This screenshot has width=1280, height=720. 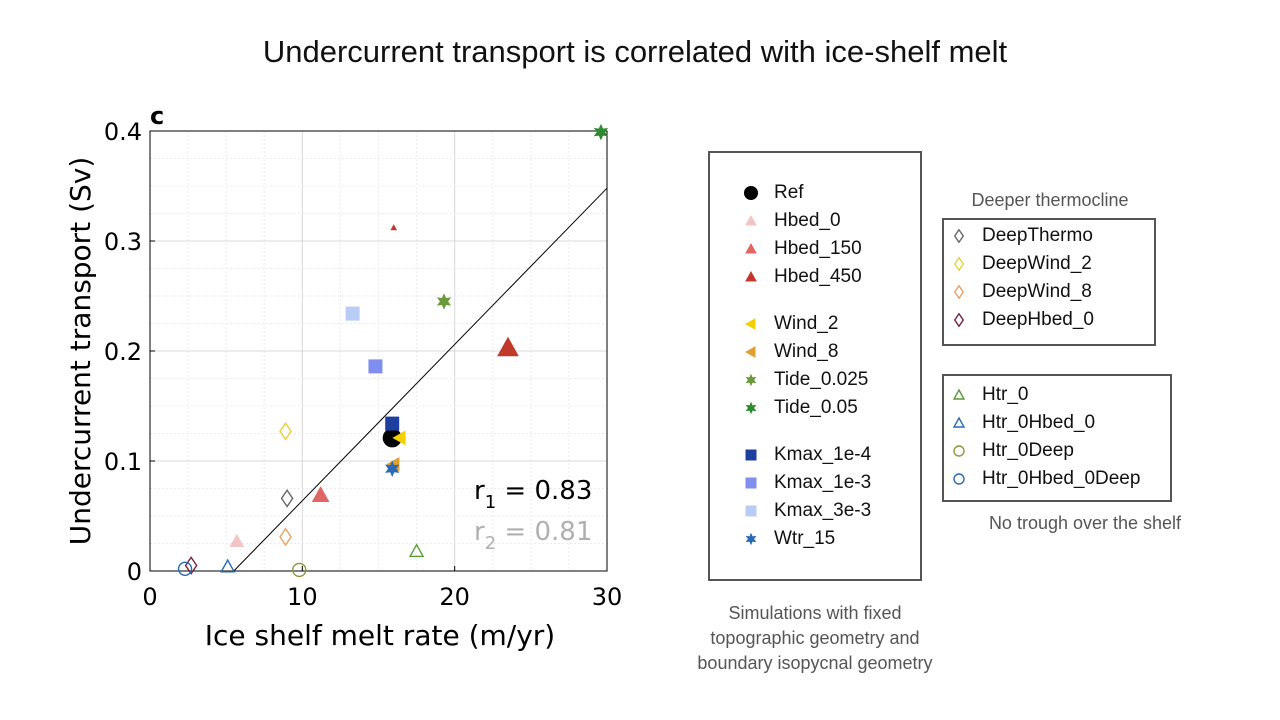 What do you see at coordinates (816, 407) in the screenshot?
I see `legend-label: Tide_0.05` at bounding box center [816, 407].